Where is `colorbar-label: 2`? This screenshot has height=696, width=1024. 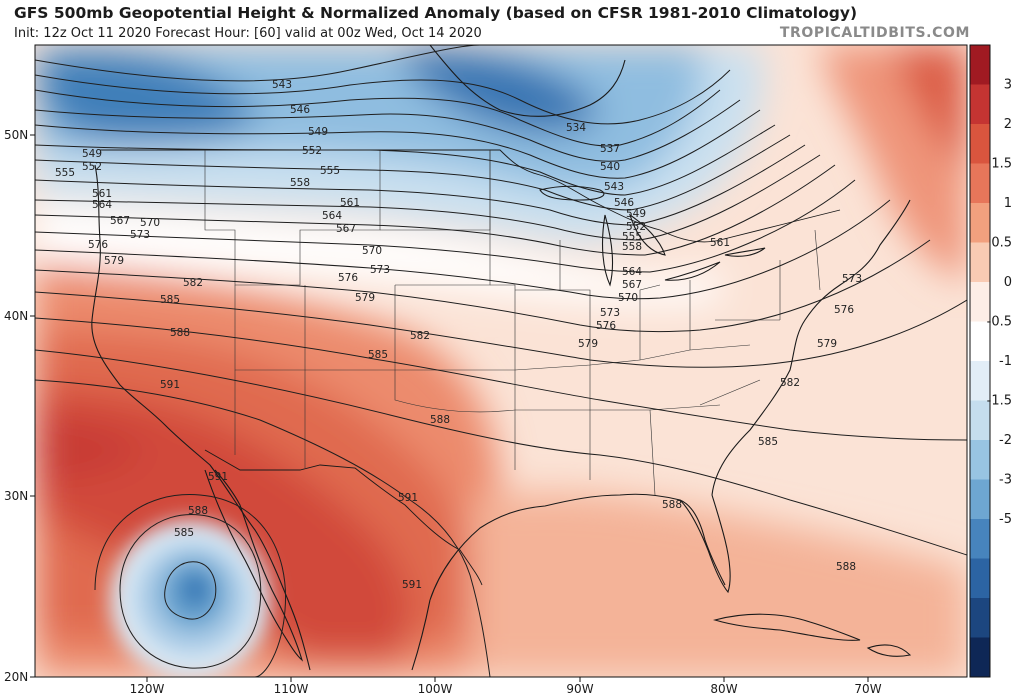
colorbar-label: 2 is located at coordinates (1008, 124).